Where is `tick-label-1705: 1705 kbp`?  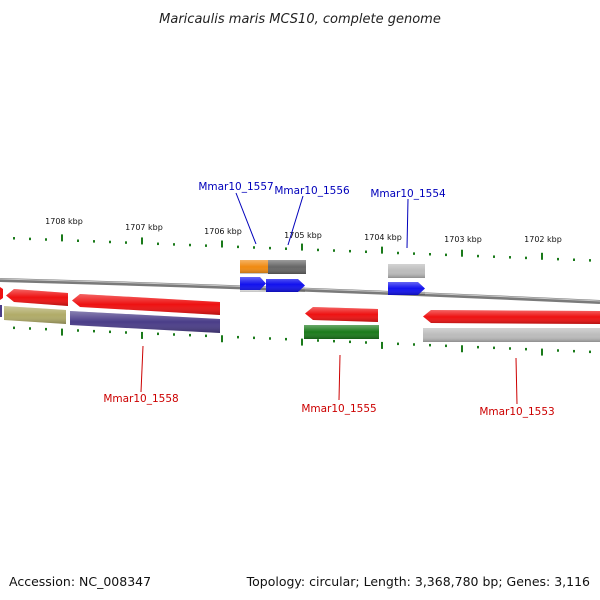 tick-label-1705: 1705 kbp is located at coordinates (303, 235).